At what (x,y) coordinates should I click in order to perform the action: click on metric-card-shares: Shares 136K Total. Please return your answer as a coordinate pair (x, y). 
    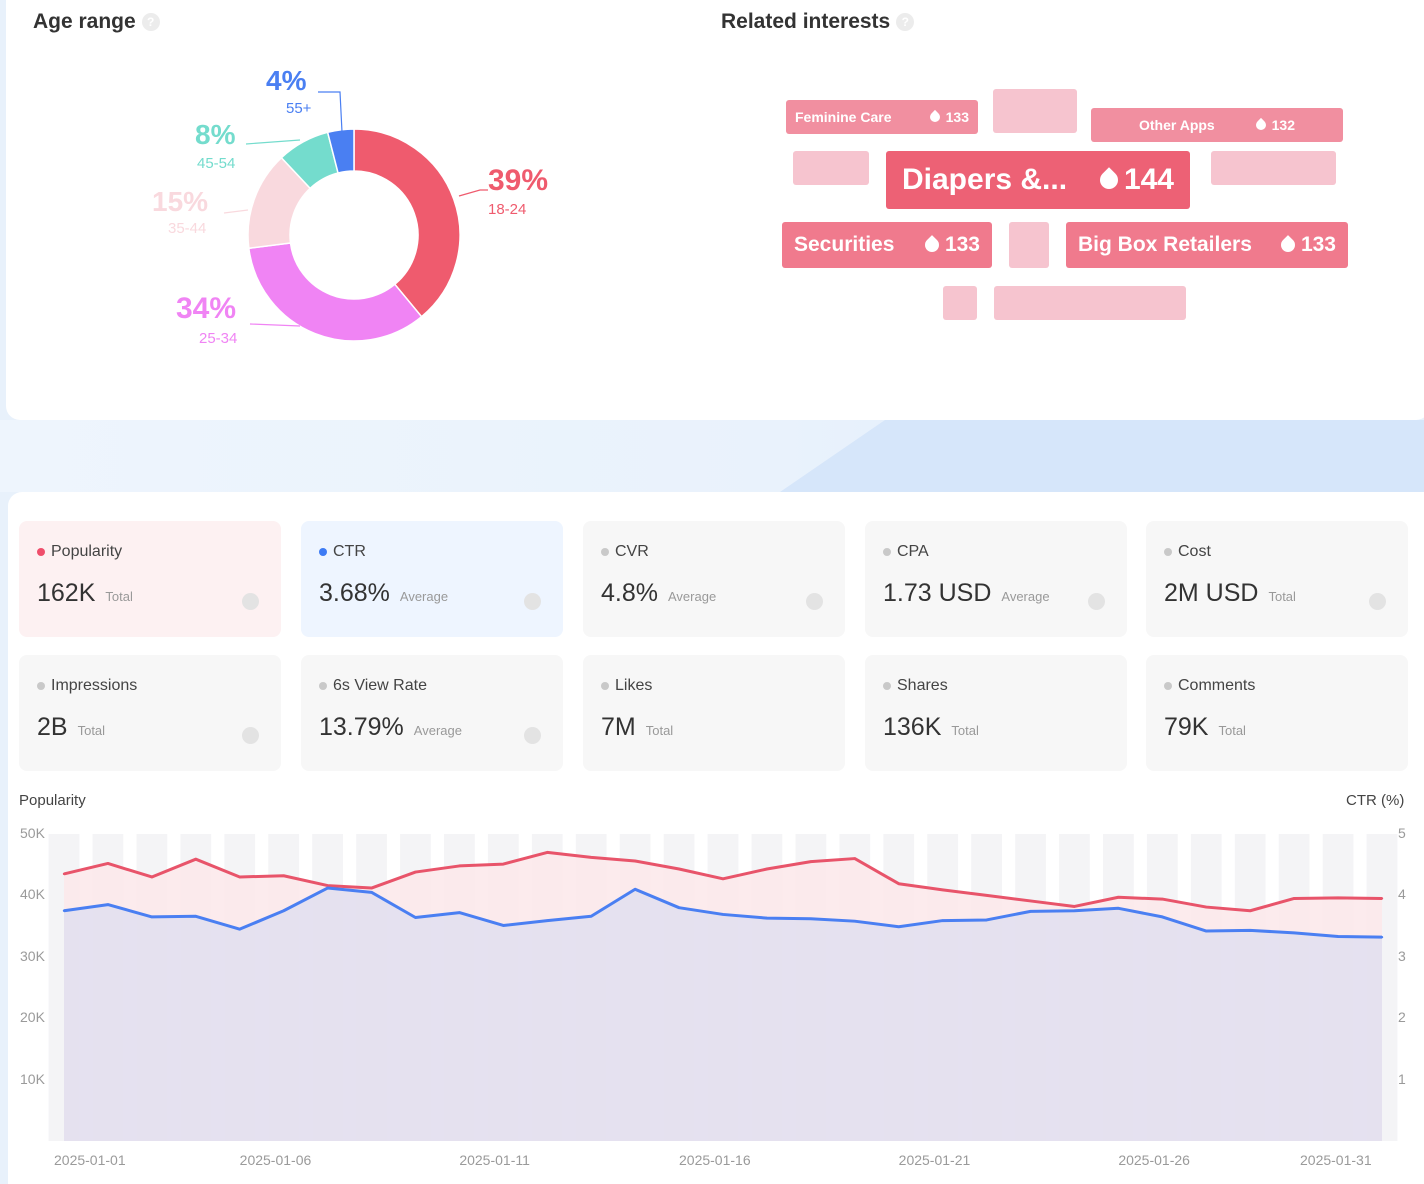
    Looking at the image, I should click on (996, 713).